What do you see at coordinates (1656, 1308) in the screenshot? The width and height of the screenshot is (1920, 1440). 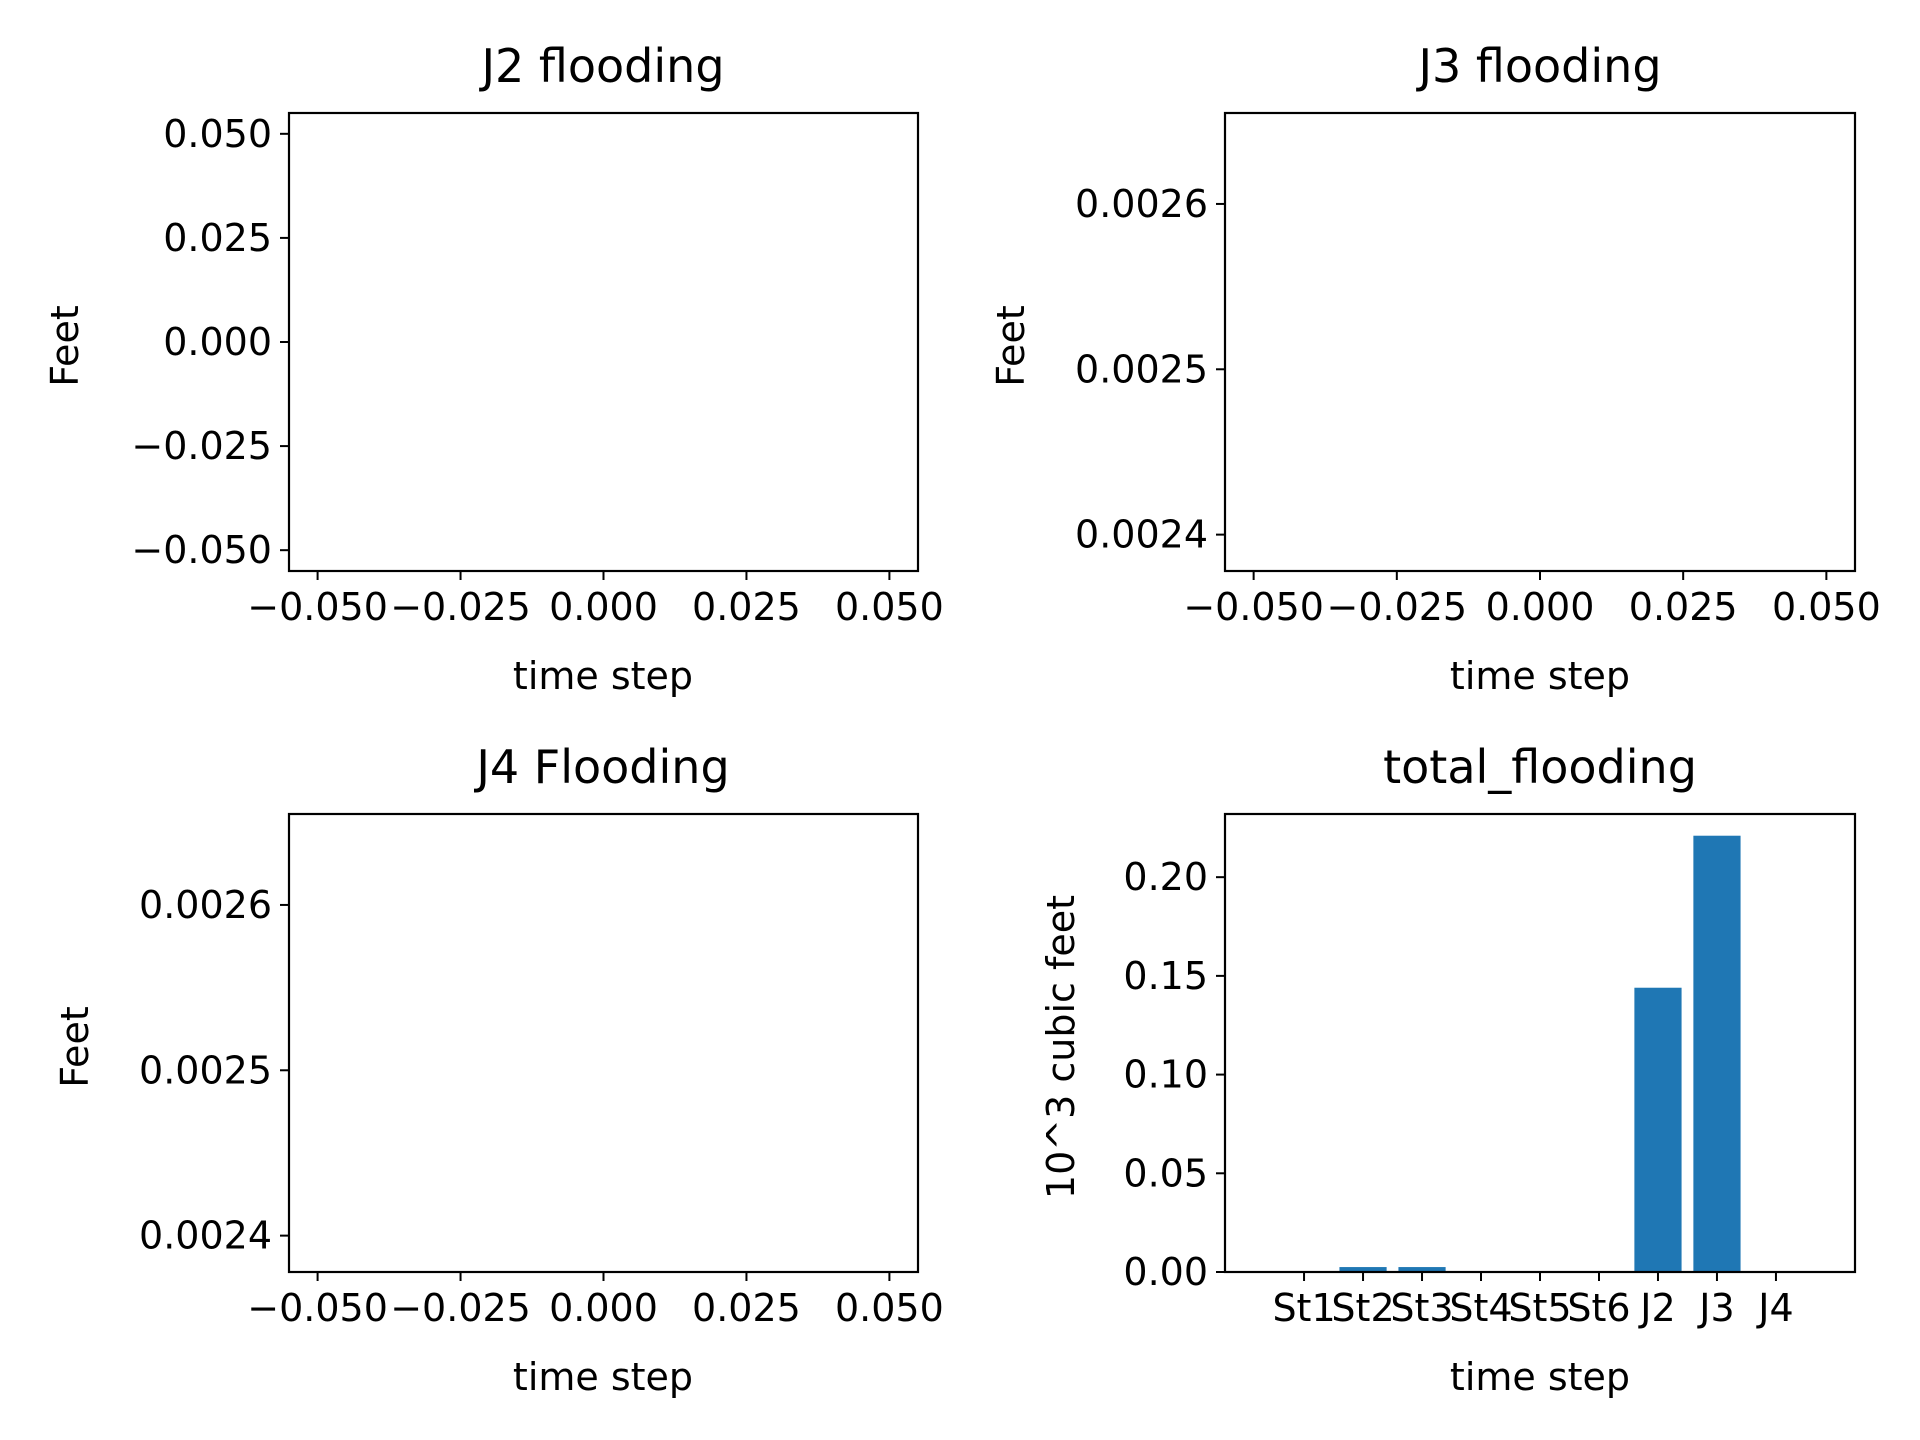 I see `x-tick-label: J2` at bounding box center [1656, 1308].